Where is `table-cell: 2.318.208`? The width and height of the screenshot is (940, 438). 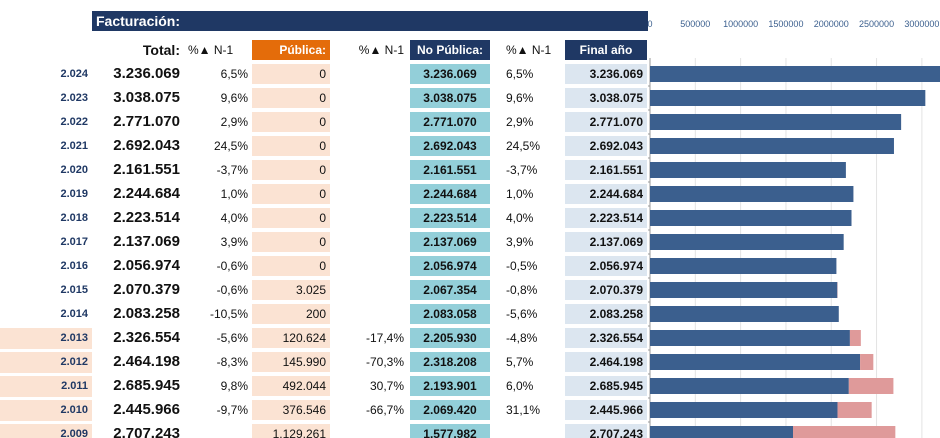
table-cell: 2.318.208 is located at coordinates (450, 362).